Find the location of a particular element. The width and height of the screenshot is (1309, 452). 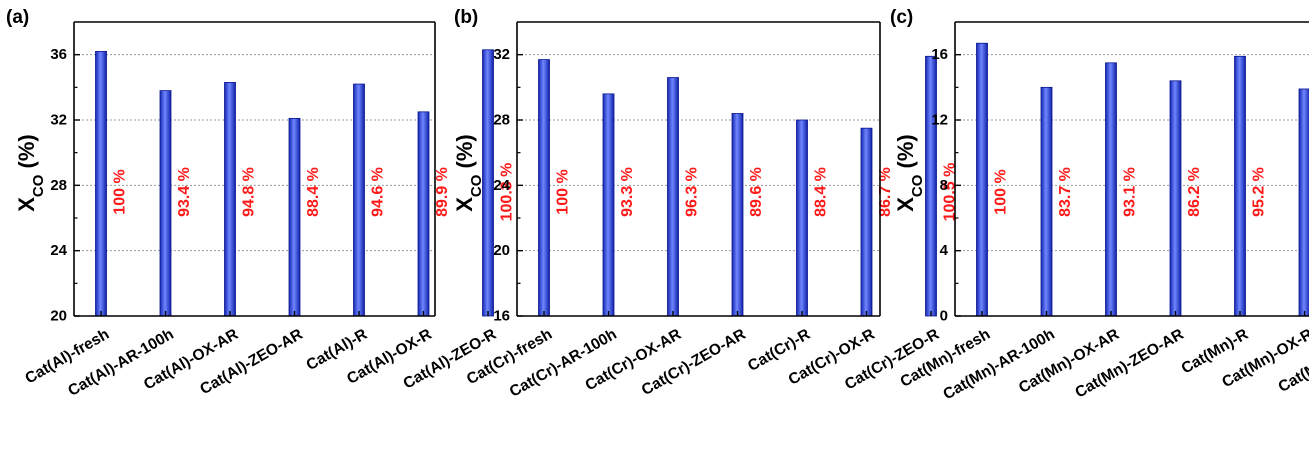

value-annotation: 93.4 % is located at coordinates (184, 192).